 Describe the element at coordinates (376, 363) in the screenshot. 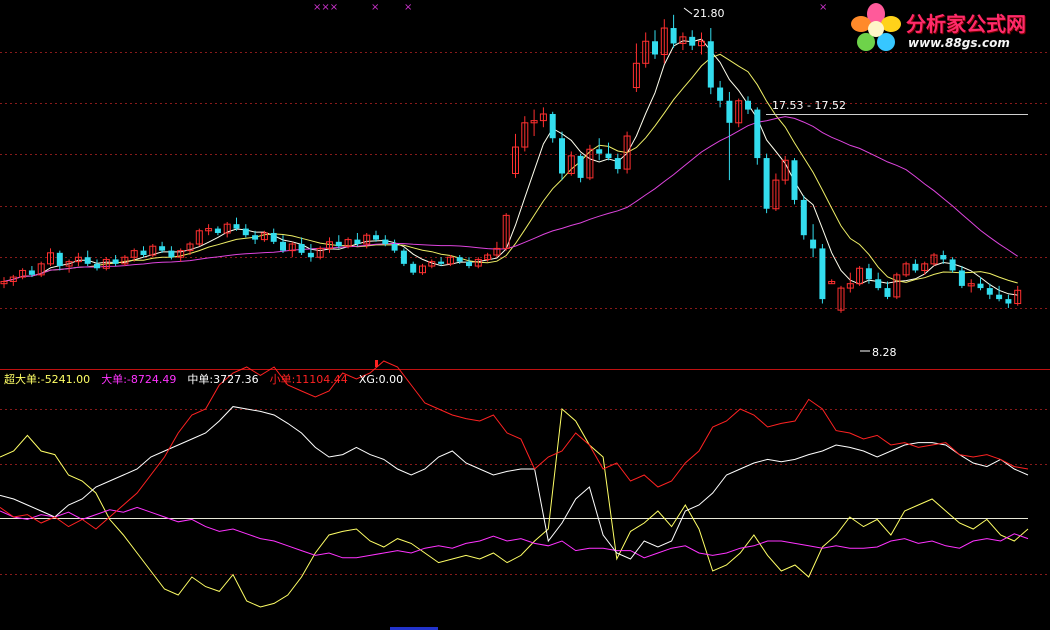

I see `red-dot-marker` at that location.